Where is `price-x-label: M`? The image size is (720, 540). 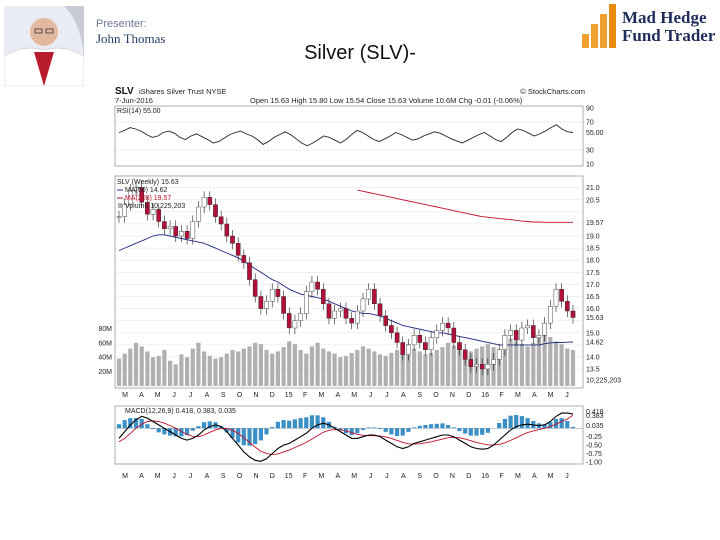
price-x-label: M is located at coordinates (354, 395).